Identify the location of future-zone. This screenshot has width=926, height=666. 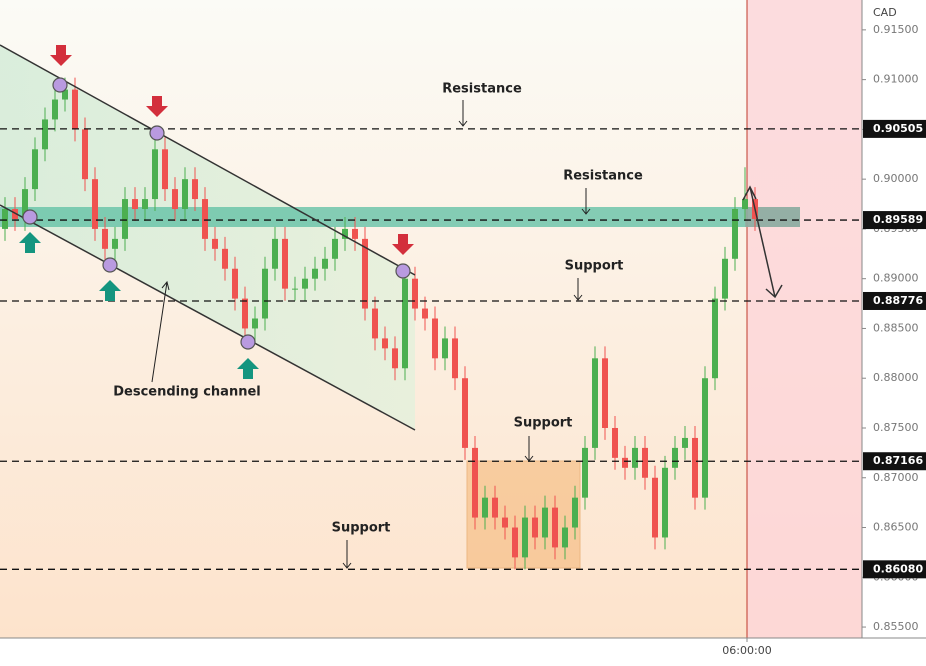
(804, 319).